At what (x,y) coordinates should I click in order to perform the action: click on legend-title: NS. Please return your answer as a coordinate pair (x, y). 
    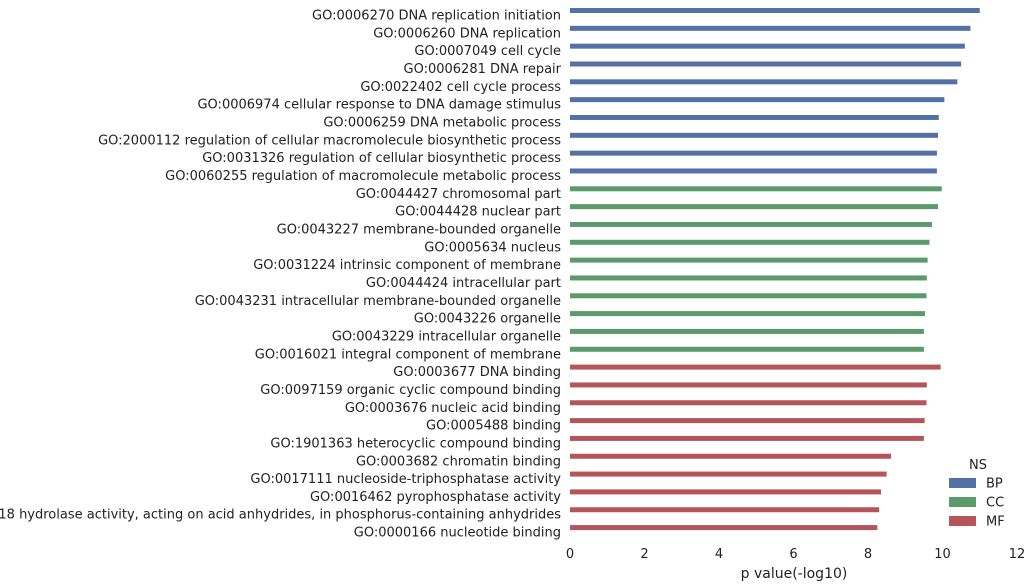
    Looking at the image, I should click on (978, 465).